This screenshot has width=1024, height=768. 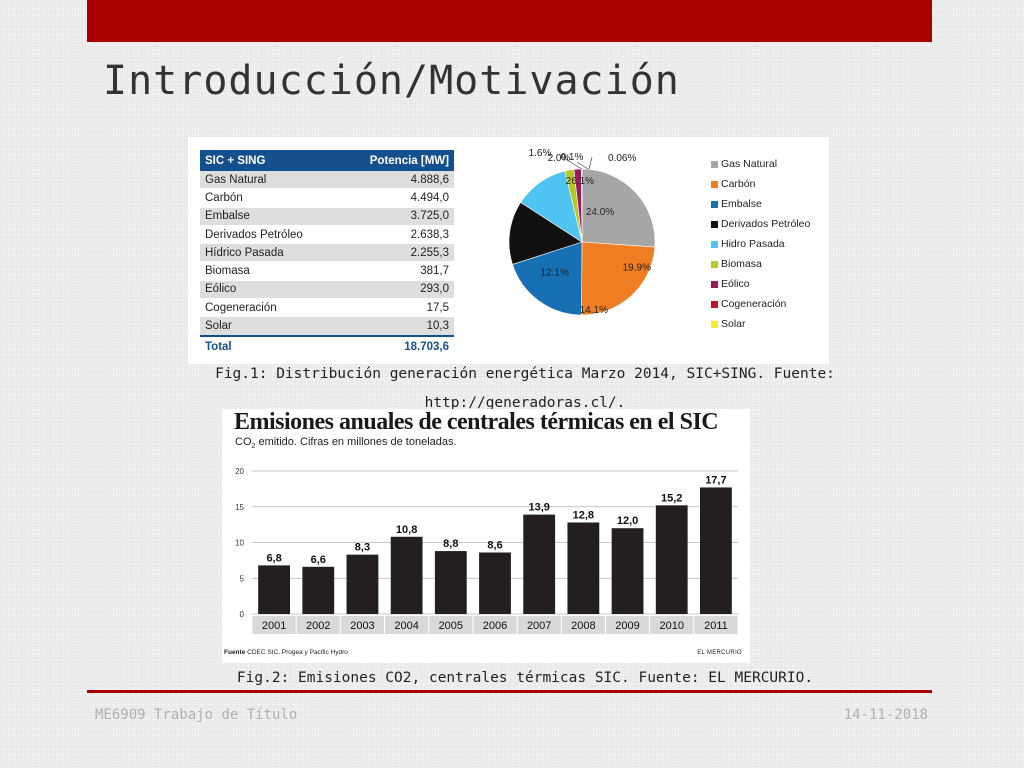 What do you see at coordinates (396, 160) in the screenshot?
I see `table-header-cell: Potencia [MW]` at bounding box center [396, 160].